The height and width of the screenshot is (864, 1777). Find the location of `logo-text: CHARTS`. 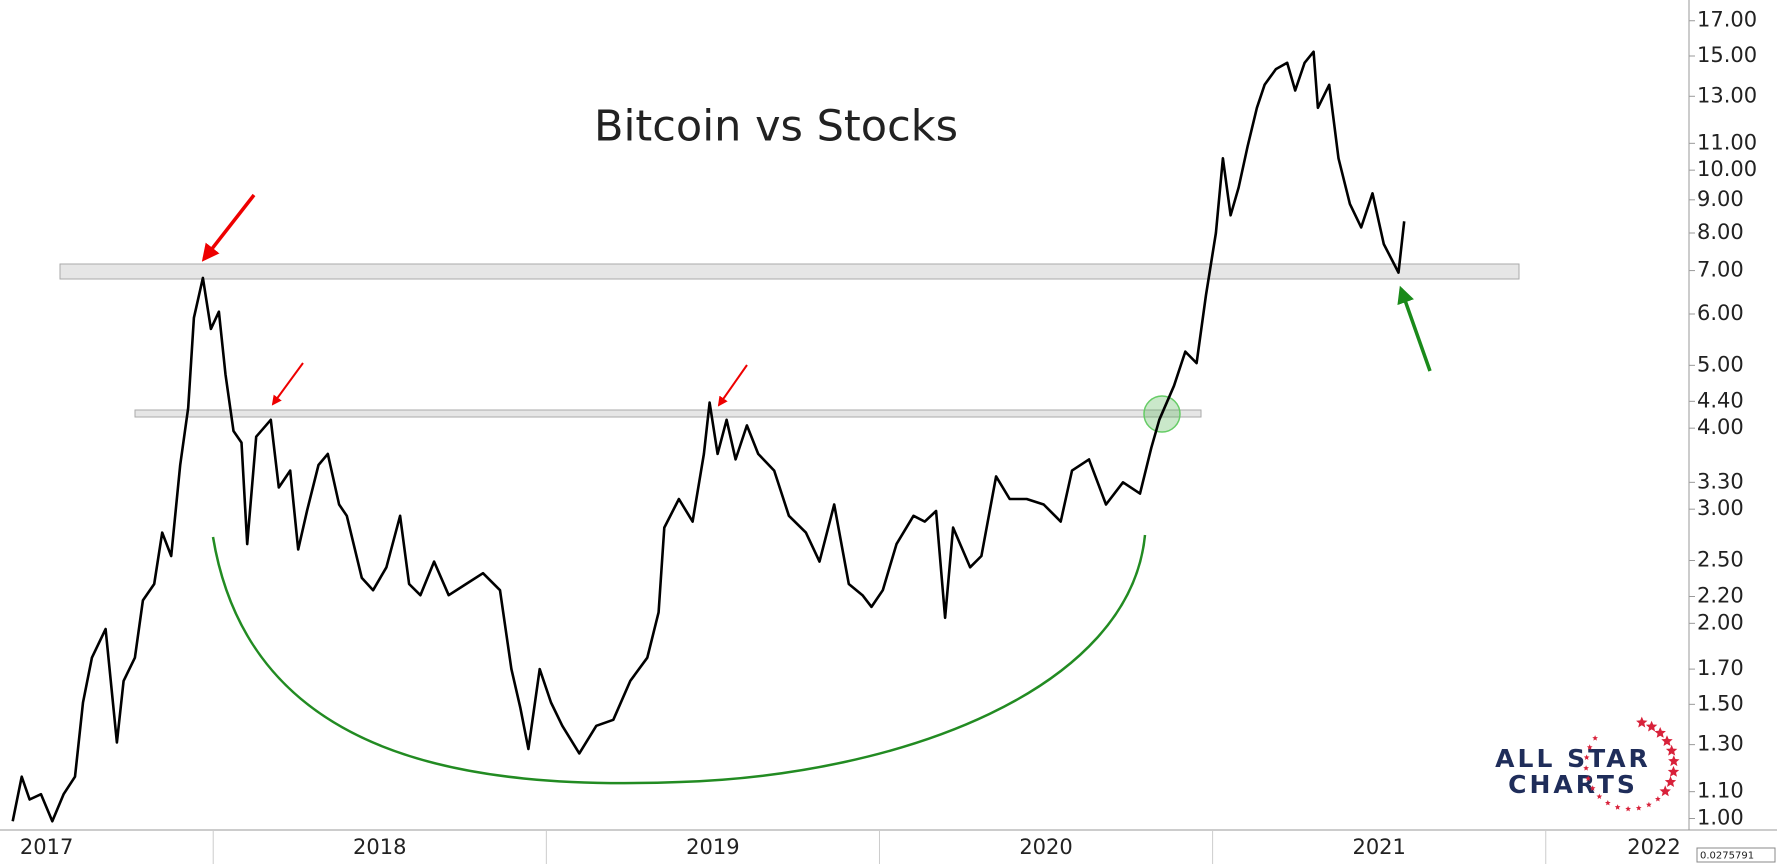

logo-text: CHARTS is located at coordinates (1573, 784).